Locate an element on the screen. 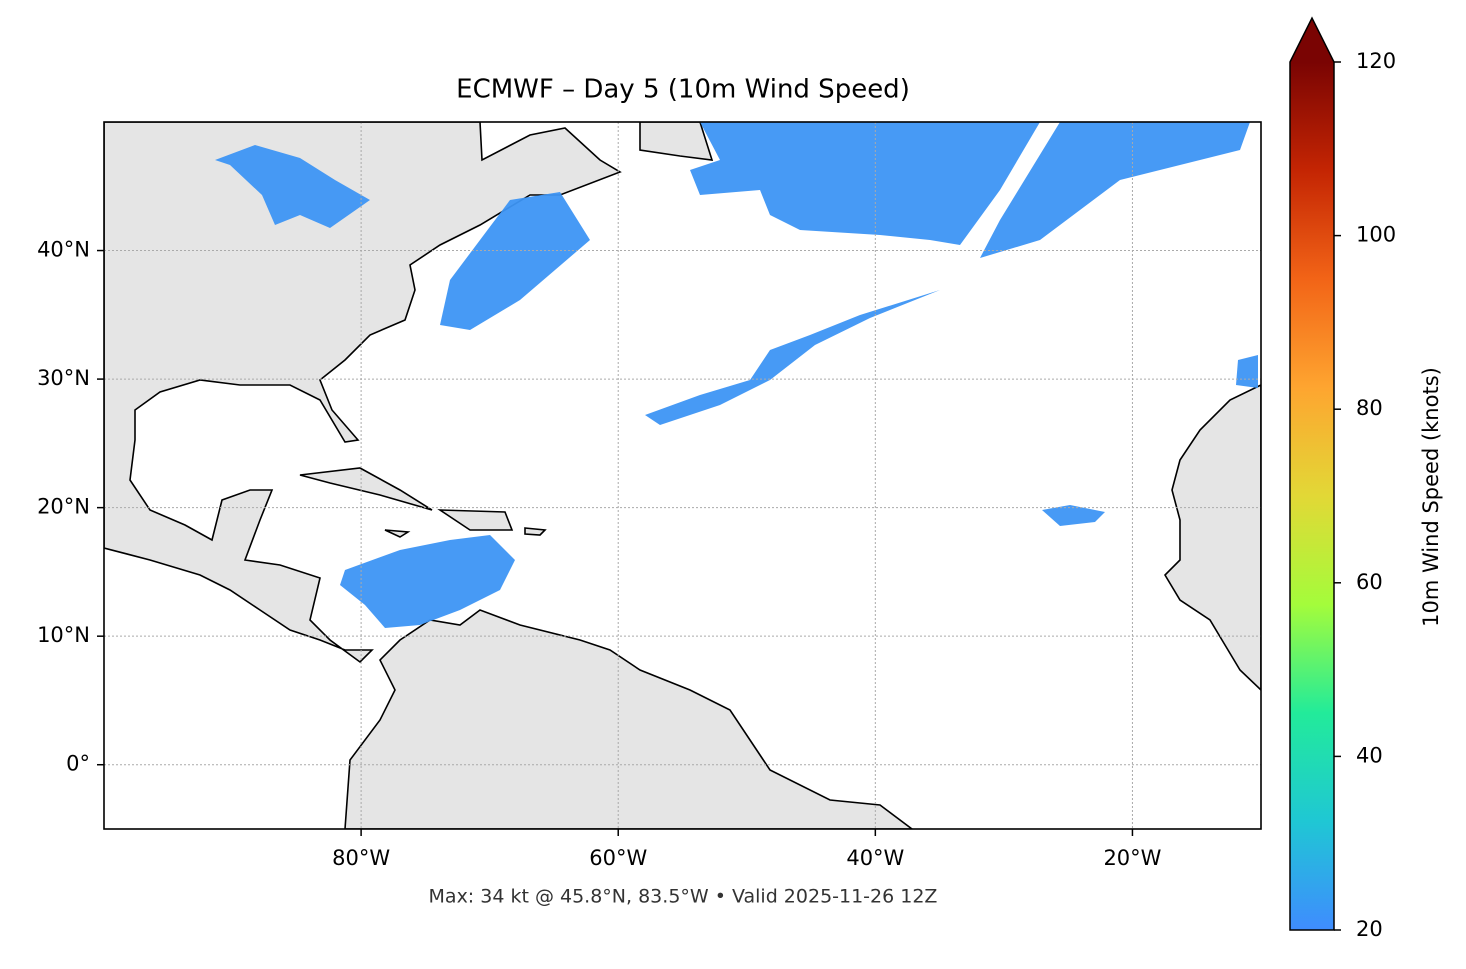 The height and width of the screenshot is (969, 1466). colorbar-tick-label: 40 is located at coordinates (1369, 755).